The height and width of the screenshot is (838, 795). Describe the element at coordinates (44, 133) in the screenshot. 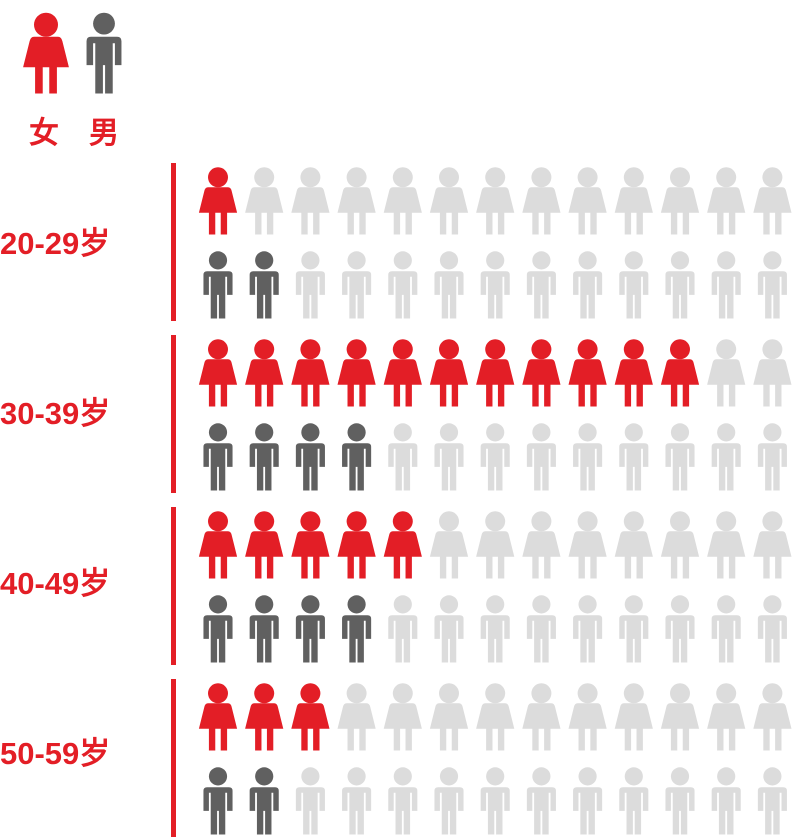

I see `legend-female-label: 女` at that location.